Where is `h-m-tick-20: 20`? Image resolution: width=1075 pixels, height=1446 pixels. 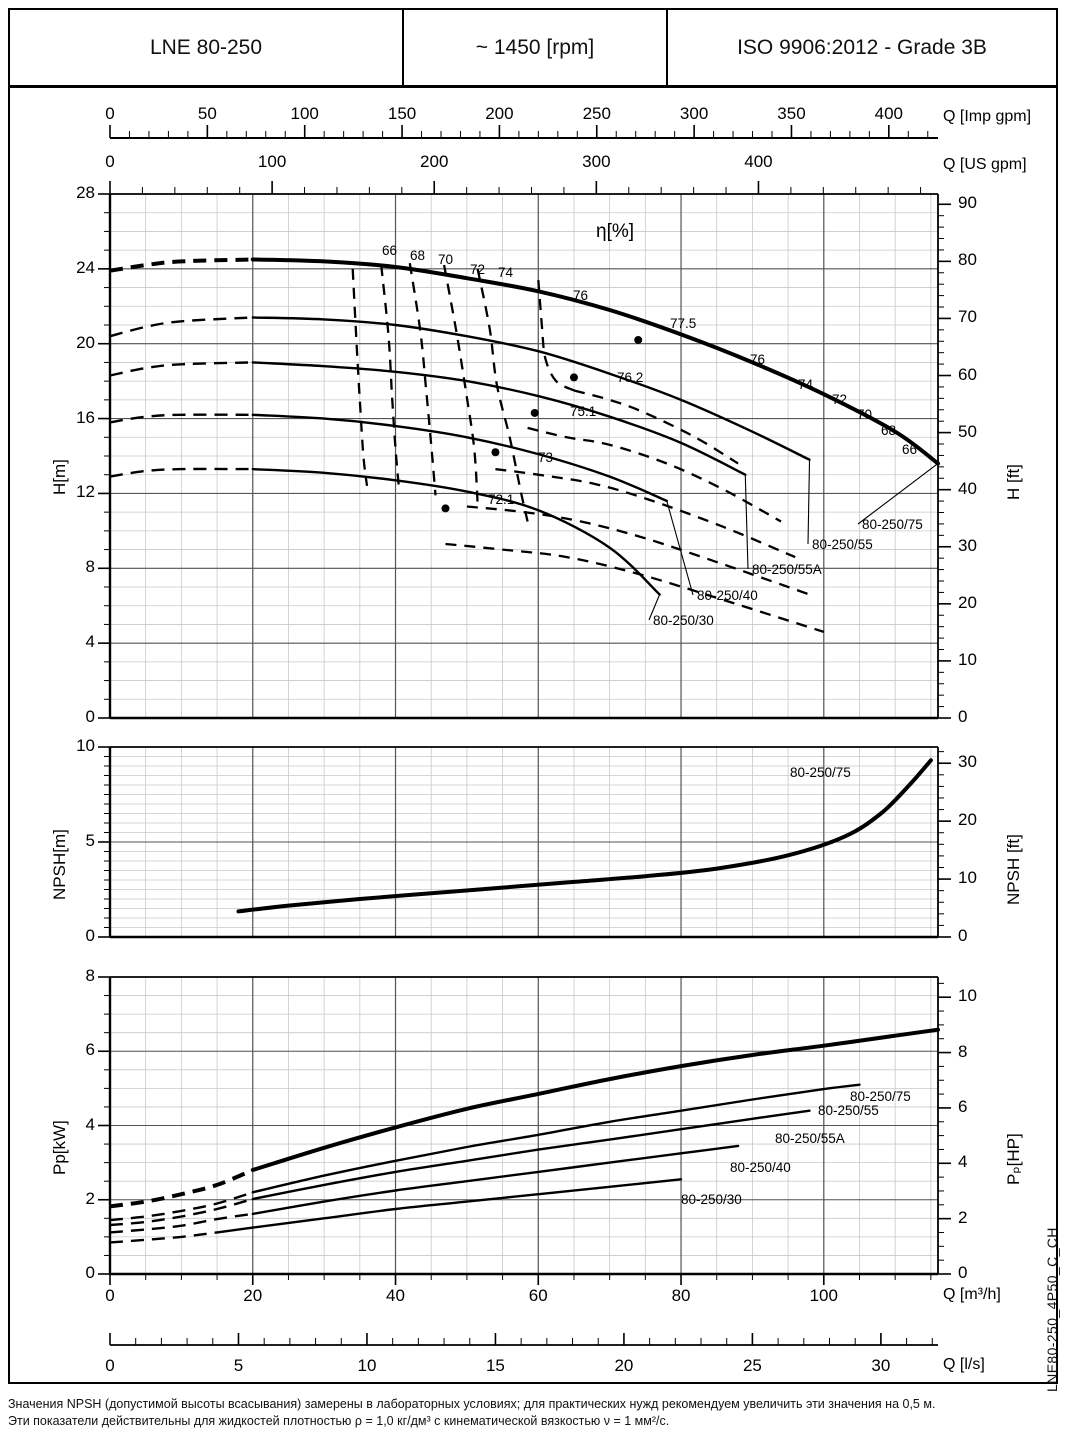 h-m-tick-20: 20 is located at coordinates (85, 342).